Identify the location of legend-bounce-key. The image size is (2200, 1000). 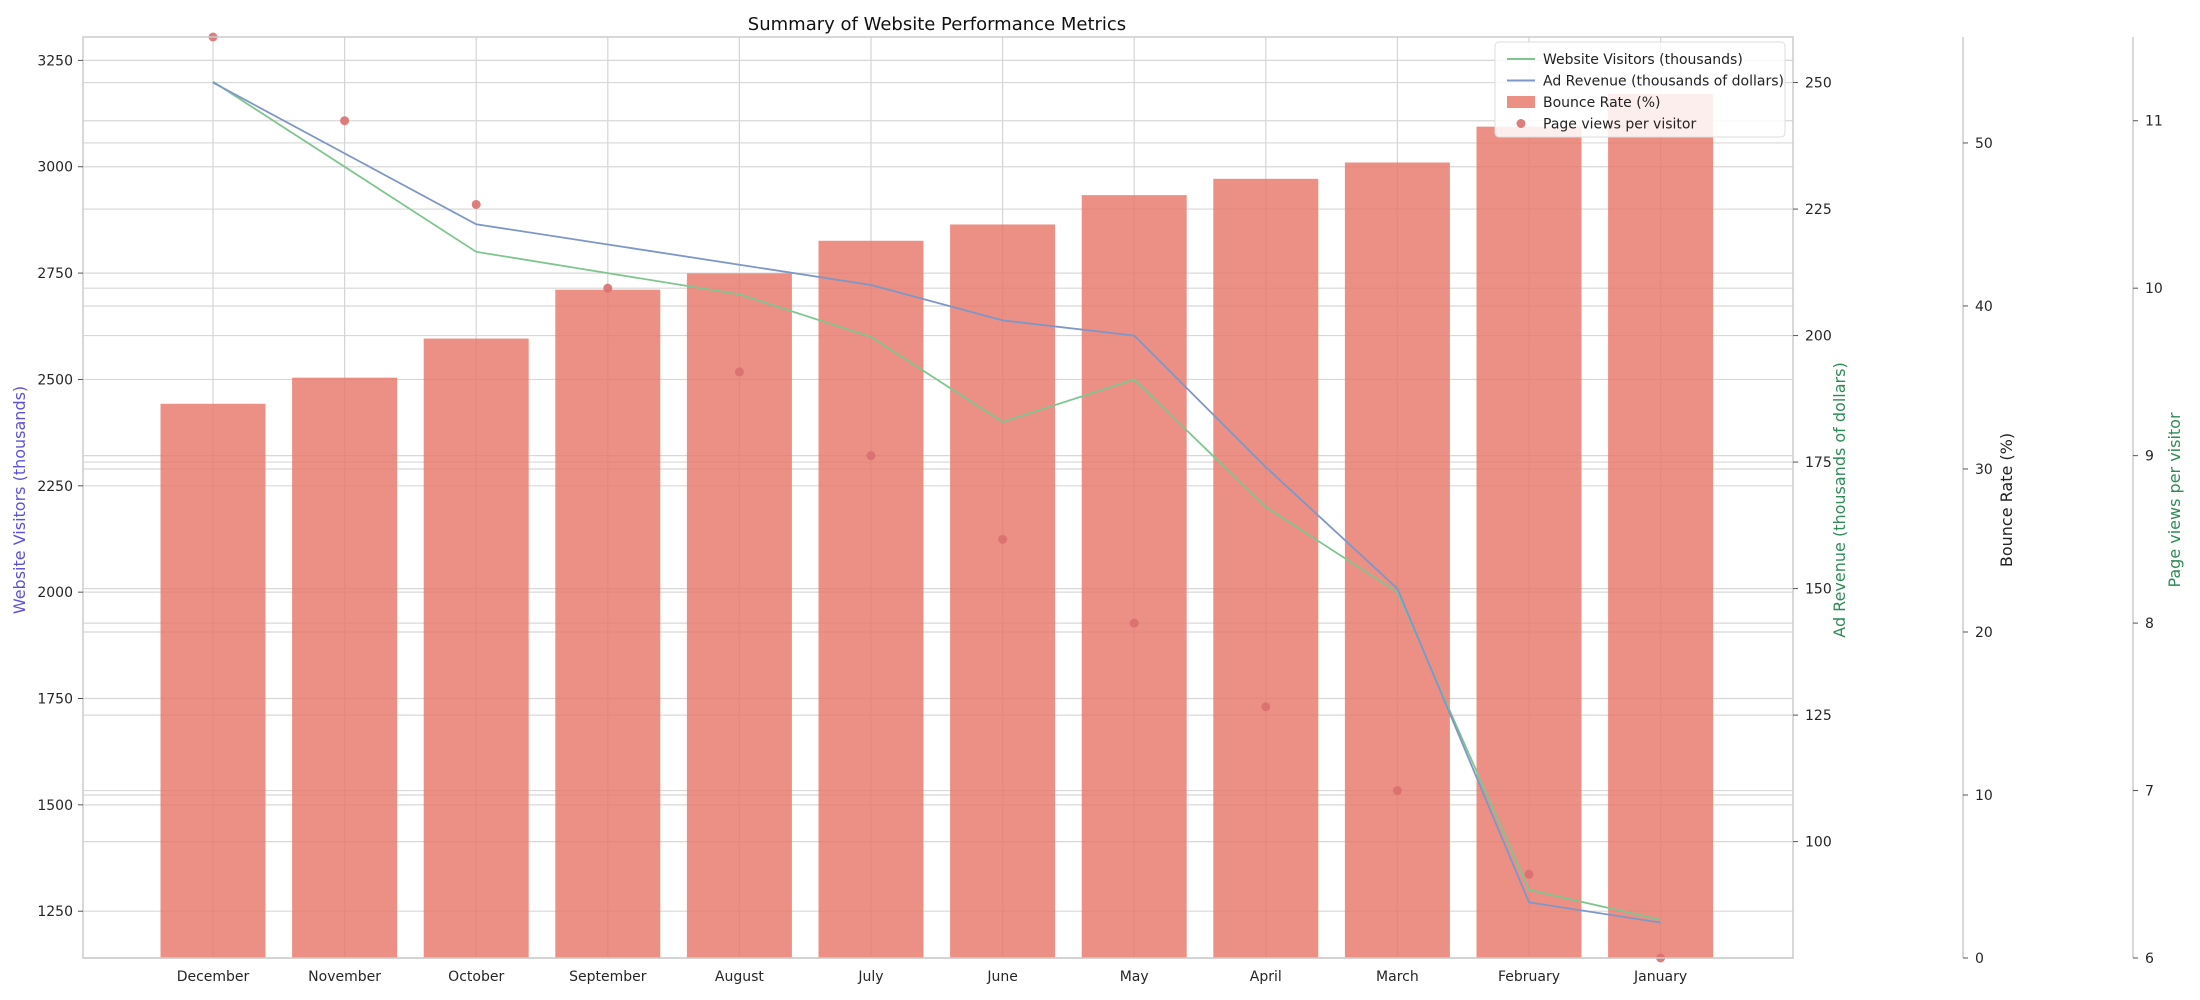
(1521, 102).